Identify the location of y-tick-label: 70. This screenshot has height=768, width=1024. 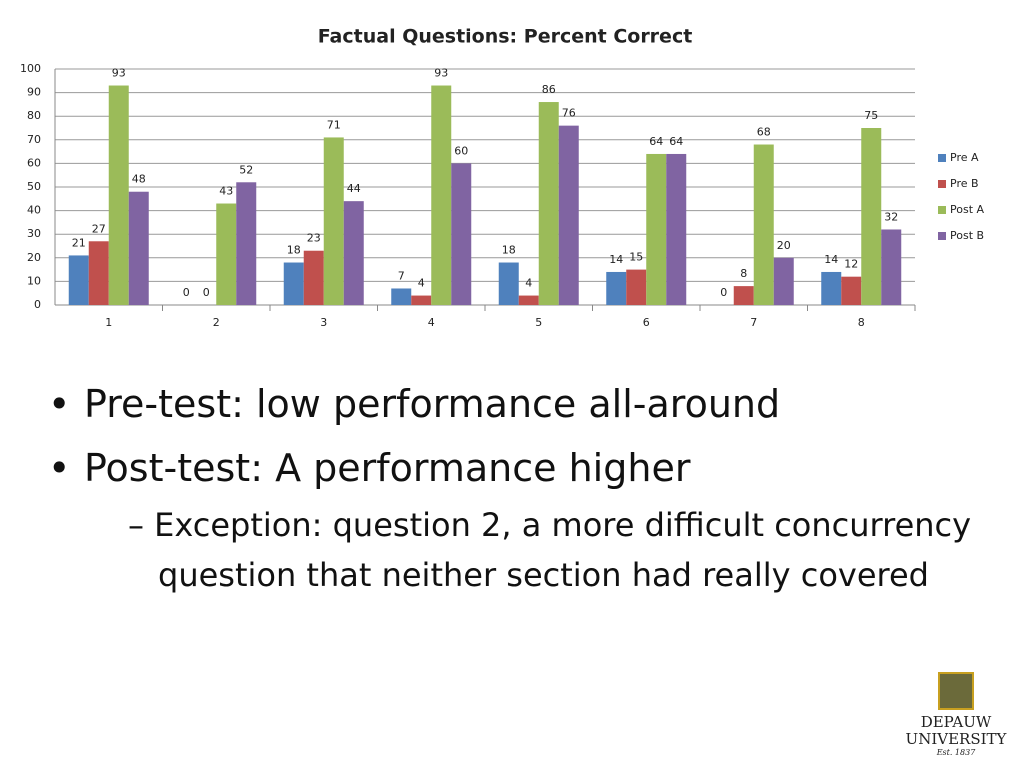
(34, 139).